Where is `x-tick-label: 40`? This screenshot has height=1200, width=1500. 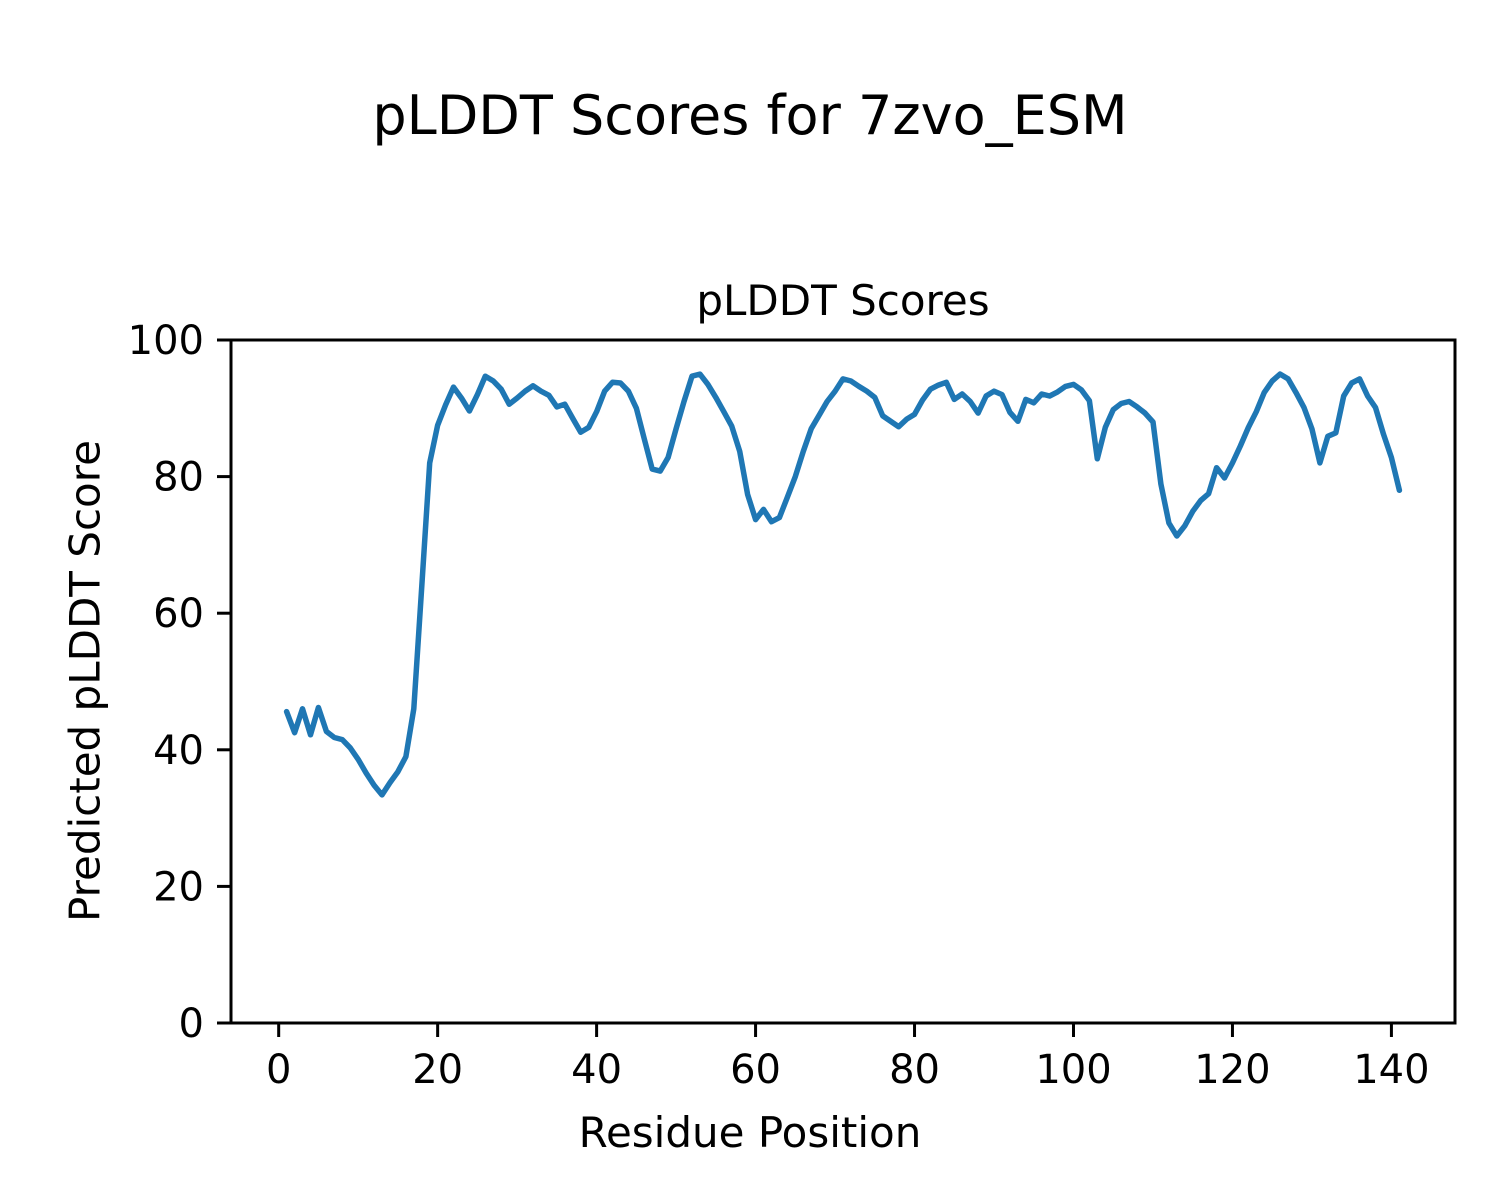 x-tick-label: 40 is located at coordinates (596, 1070).